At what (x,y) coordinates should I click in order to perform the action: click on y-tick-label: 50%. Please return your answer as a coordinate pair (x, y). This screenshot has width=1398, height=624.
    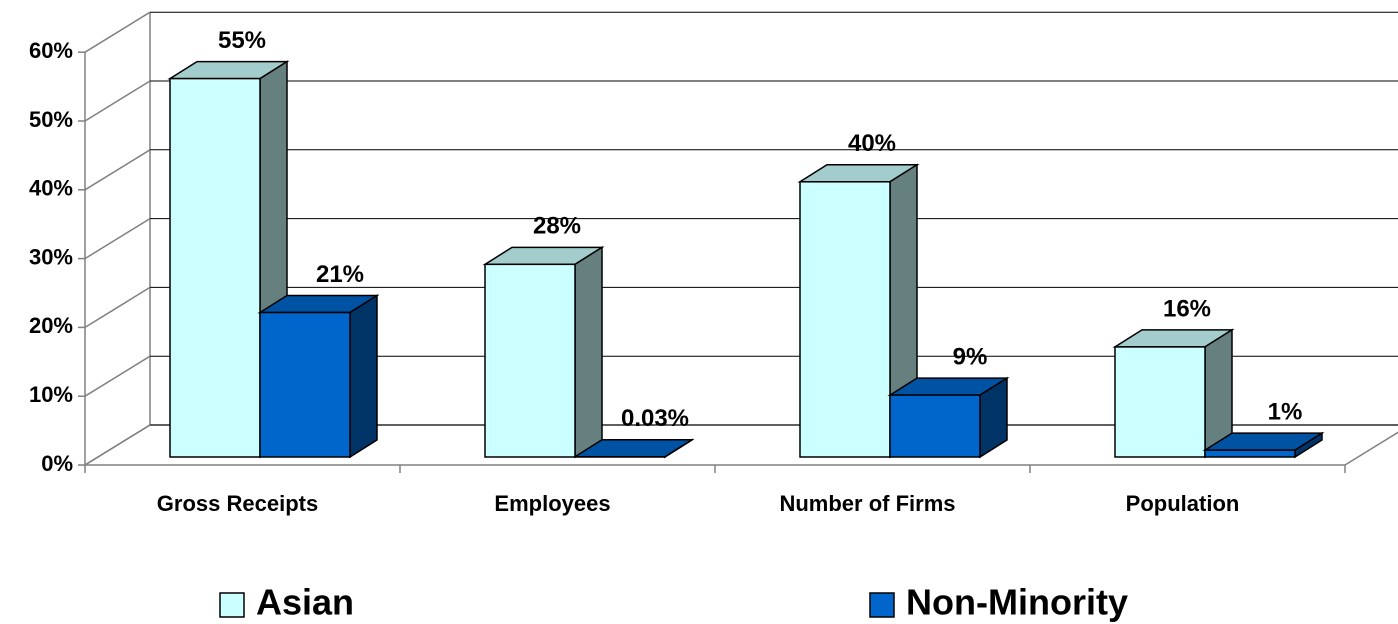
    Looking at the image, I should click on (51, 119).